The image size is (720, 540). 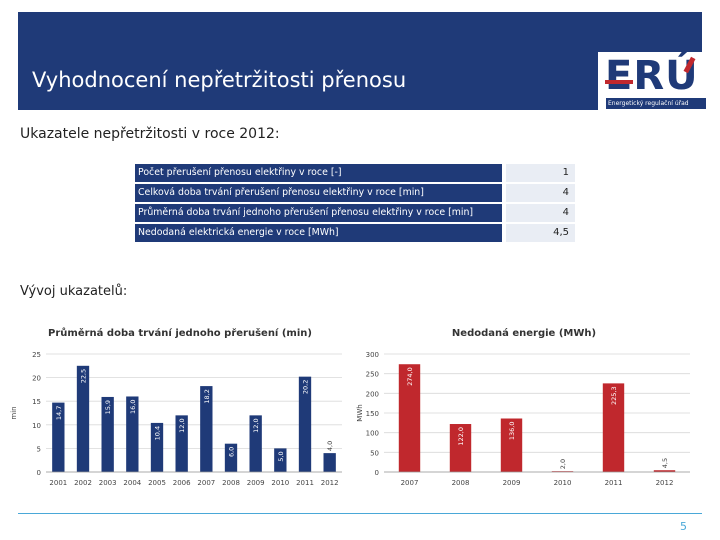 What do you see at coordinates (318, 233) in the screenshot?
I see `kpi-label: Nedodaná elektrická energie v roce [MWh]` at bounding box center [318, 233].